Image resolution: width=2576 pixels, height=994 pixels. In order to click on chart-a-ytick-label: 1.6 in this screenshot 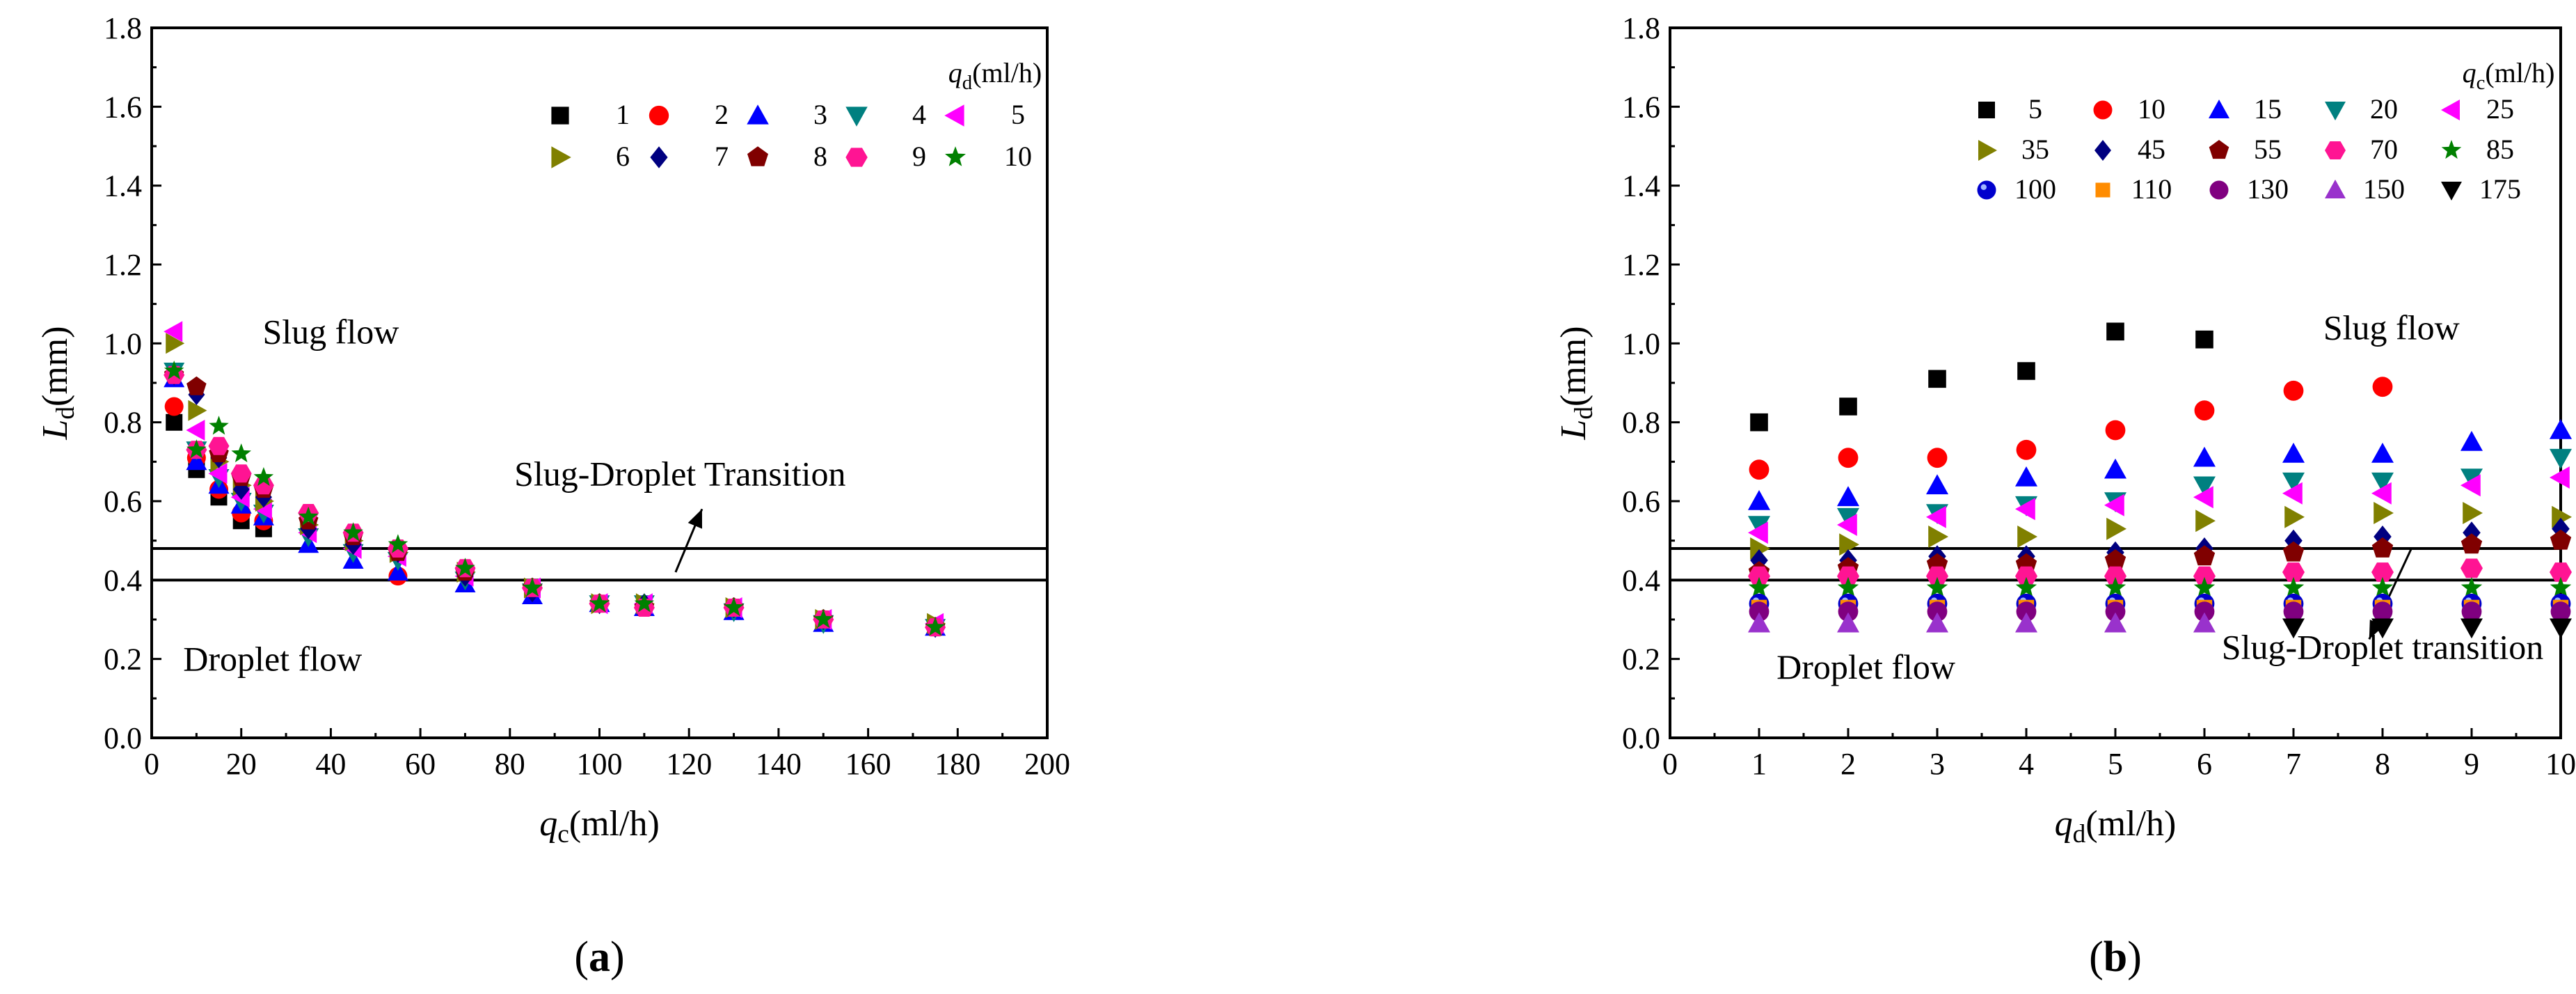, I will do `click(123, 107)`.